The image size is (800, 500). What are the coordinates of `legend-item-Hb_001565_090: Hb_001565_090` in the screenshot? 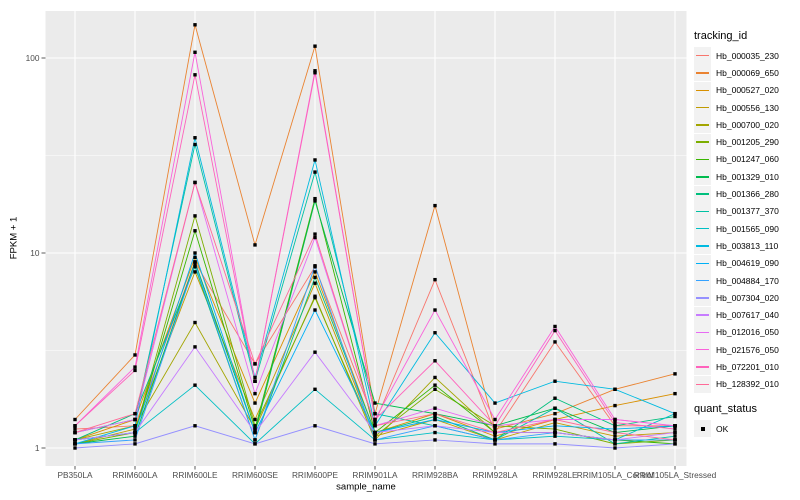 It's located at (736, 229).